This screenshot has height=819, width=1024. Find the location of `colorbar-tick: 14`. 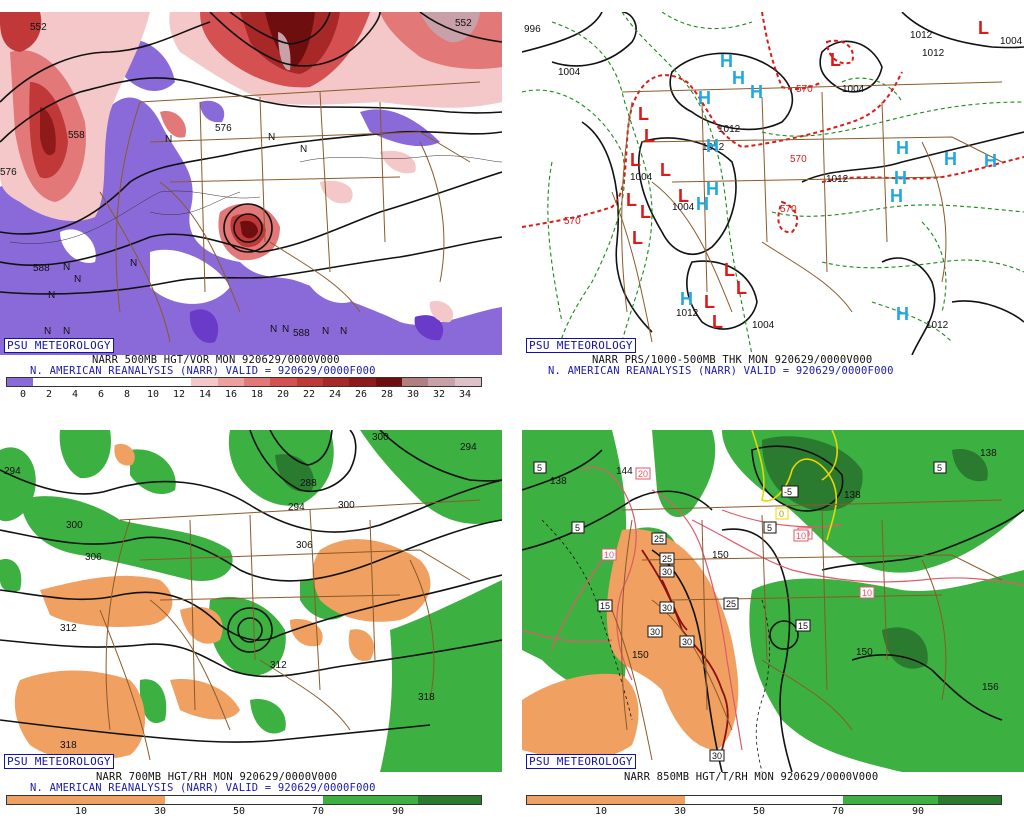

colorbar-tick: 14 is located at coordinates (205, 394).